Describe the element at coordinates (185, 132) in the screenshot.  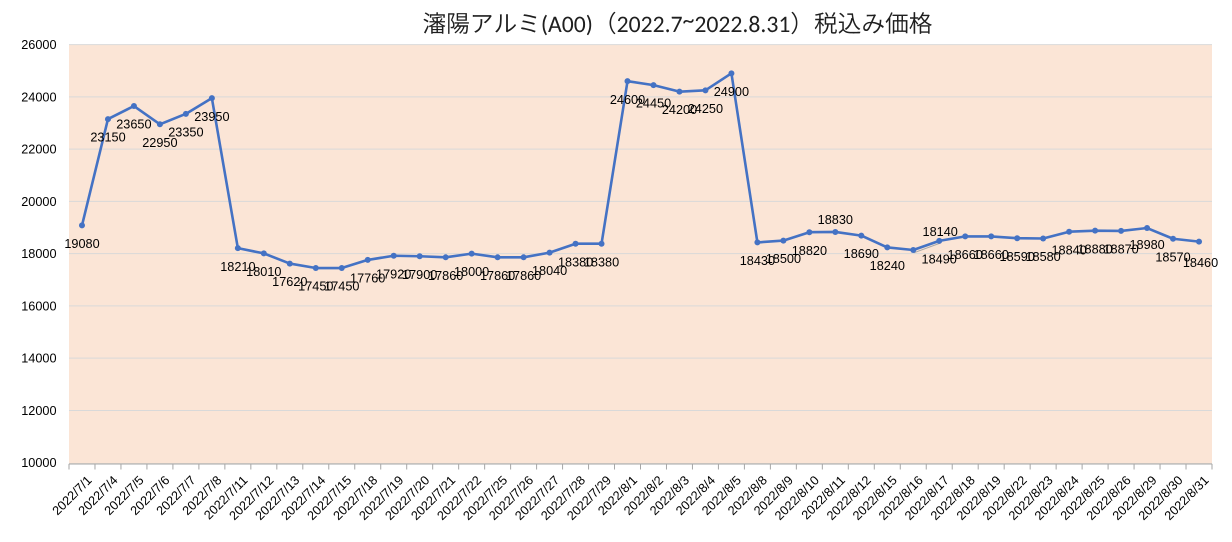
I see `svg-text: 23350` at that location.